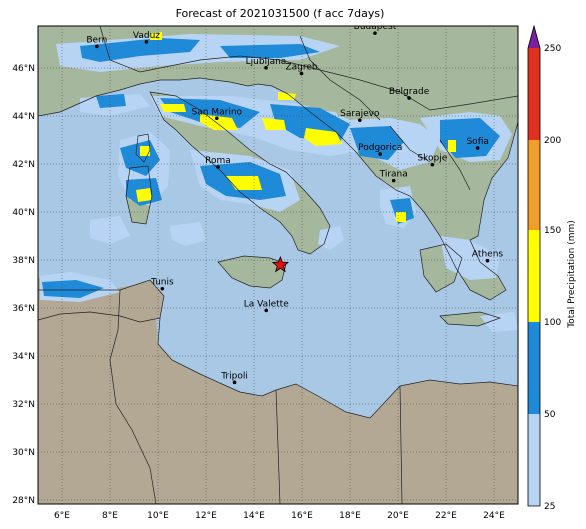  Describe the element at coordinates (23, 69) in the screenshot. I see `lat-tick-label: 46°N` at that location.